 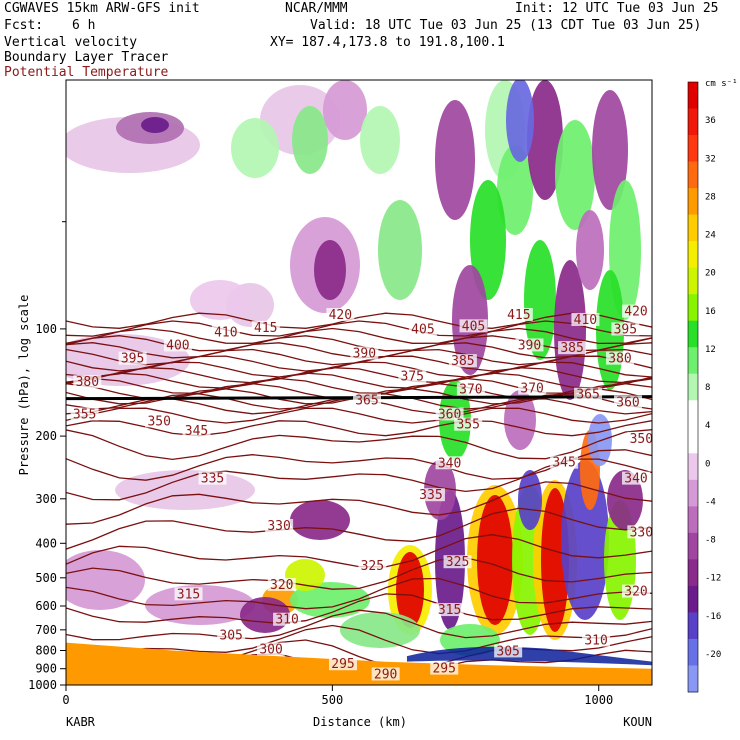 I want to click on organization: NCAR/MMM, so click(x=316, y=8).